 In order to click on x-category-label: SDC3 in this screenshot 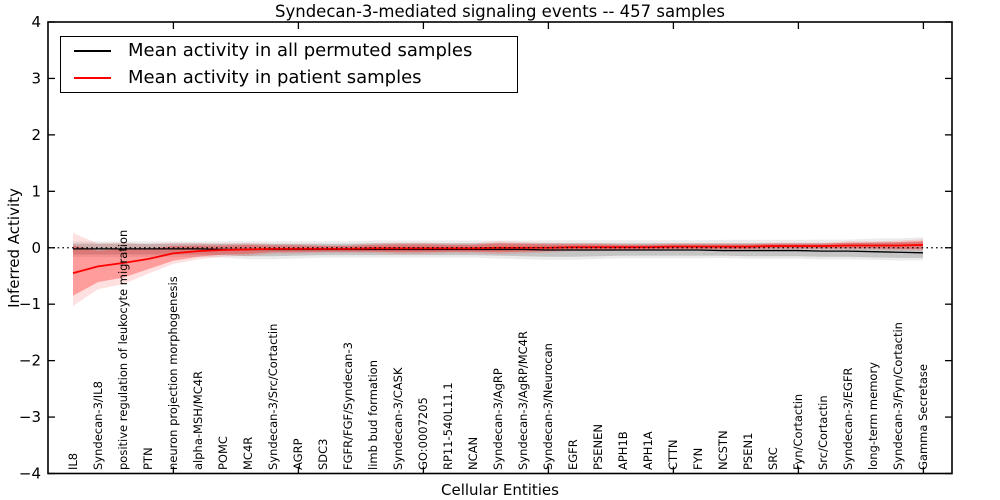, I will do `click(323, 454)`.